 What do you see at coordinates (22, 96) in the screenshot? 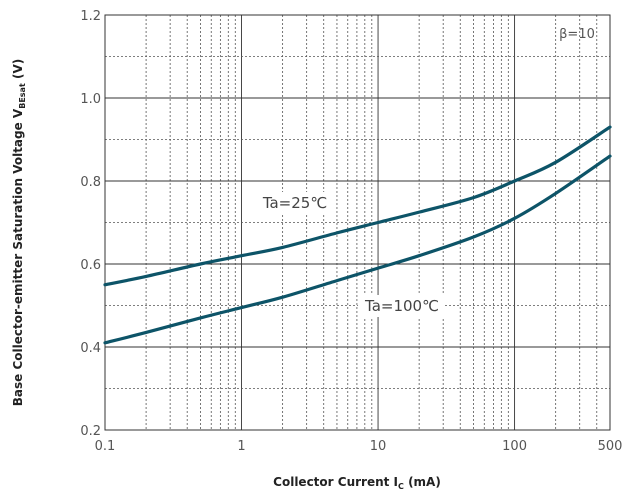
I see `y-axis-title-subscript: BEsat` at bounding box center [22, 96].